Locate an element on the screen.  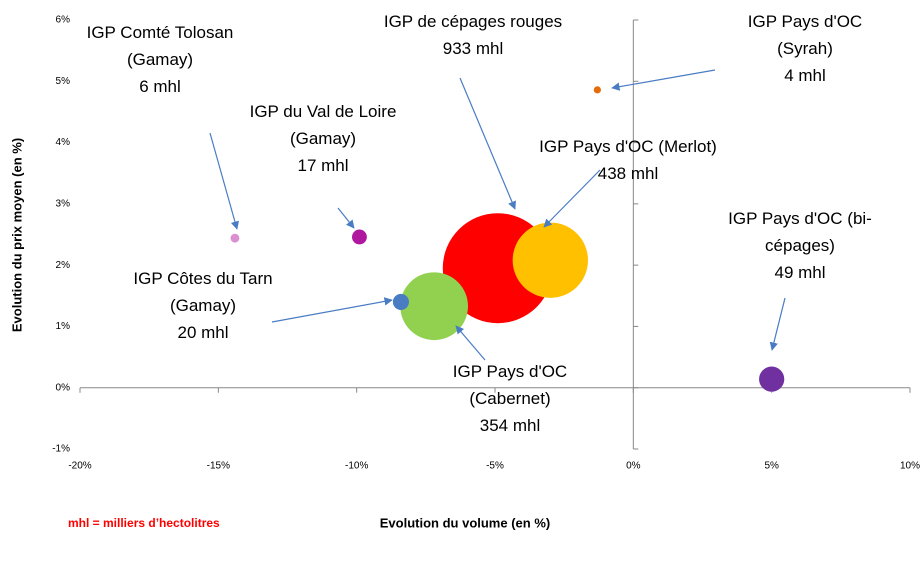
value-label: 49 mhl is located at coordinates (800, 272).